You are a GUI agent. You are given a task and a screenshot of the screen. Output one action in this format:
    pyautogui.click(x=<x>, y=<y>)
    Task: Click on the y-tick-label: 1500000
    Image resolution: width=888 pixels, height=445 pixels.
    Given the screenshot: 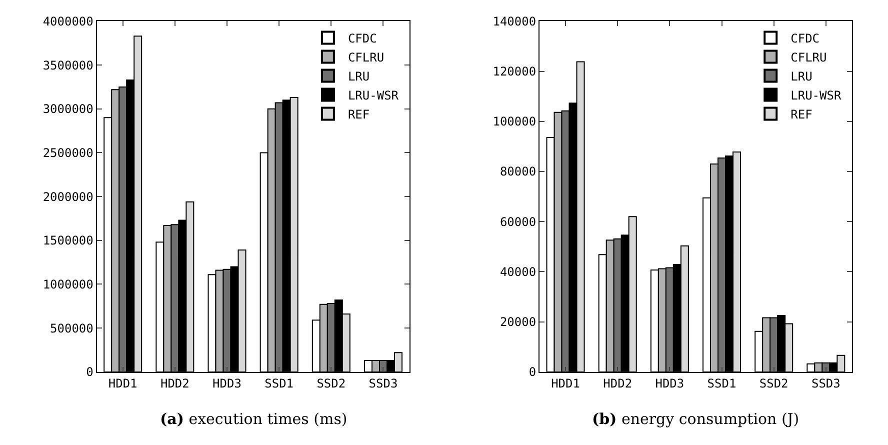 What is the action you would take?
    pyautogui.click(x=68, y=241)
    